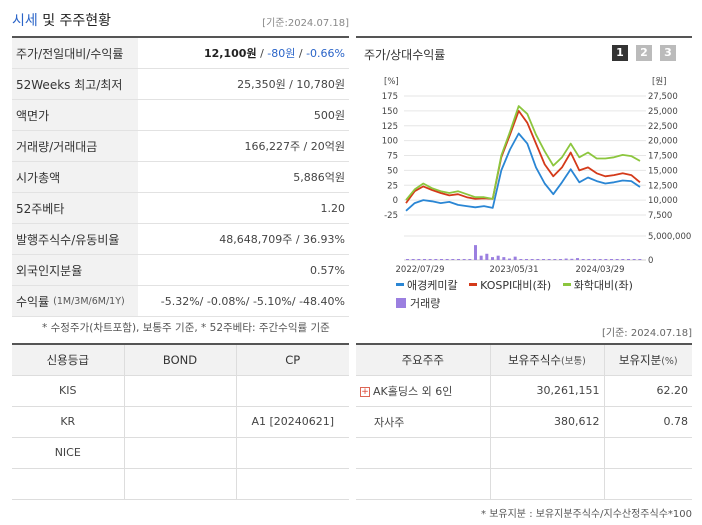  What do you see at coordinates (663, 127) in the screenshot?
I see `right-tick-label: 22,500` at bounding box center [663, 127].